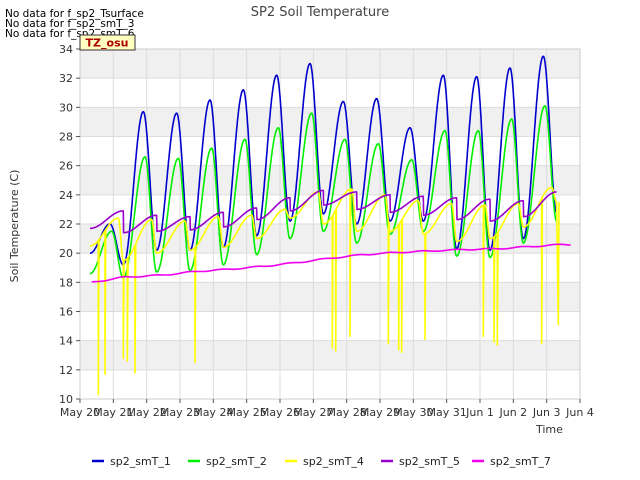  I want to click on y-tick-label: 32, so click(66, 78).